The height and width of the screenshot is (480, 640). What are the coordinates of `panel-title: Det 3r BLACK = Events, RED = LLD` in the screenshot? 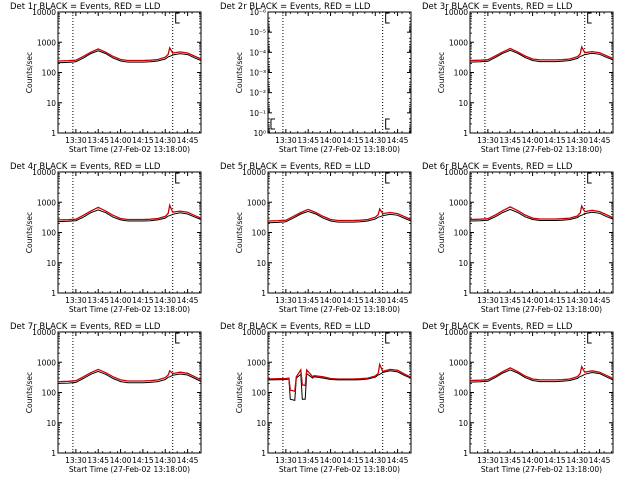 It's located at (497, 7).